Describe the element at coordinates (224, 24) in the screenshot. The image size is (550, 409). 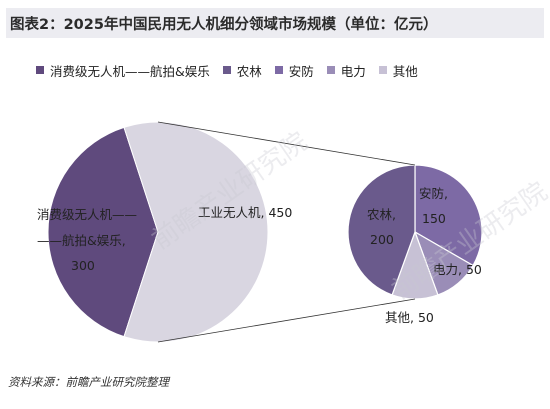
I see `chart-title: 图表2：2025年中国民用无人机细分领域市场规模（单位：亿元）` at that location.